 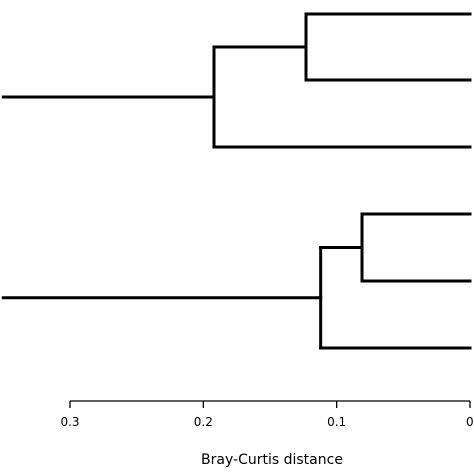 What do you see at coordinates (272, 460) in the screenshot?
I see `axis-title: Bray-Curtis distance` at bounding box center [272, 460].